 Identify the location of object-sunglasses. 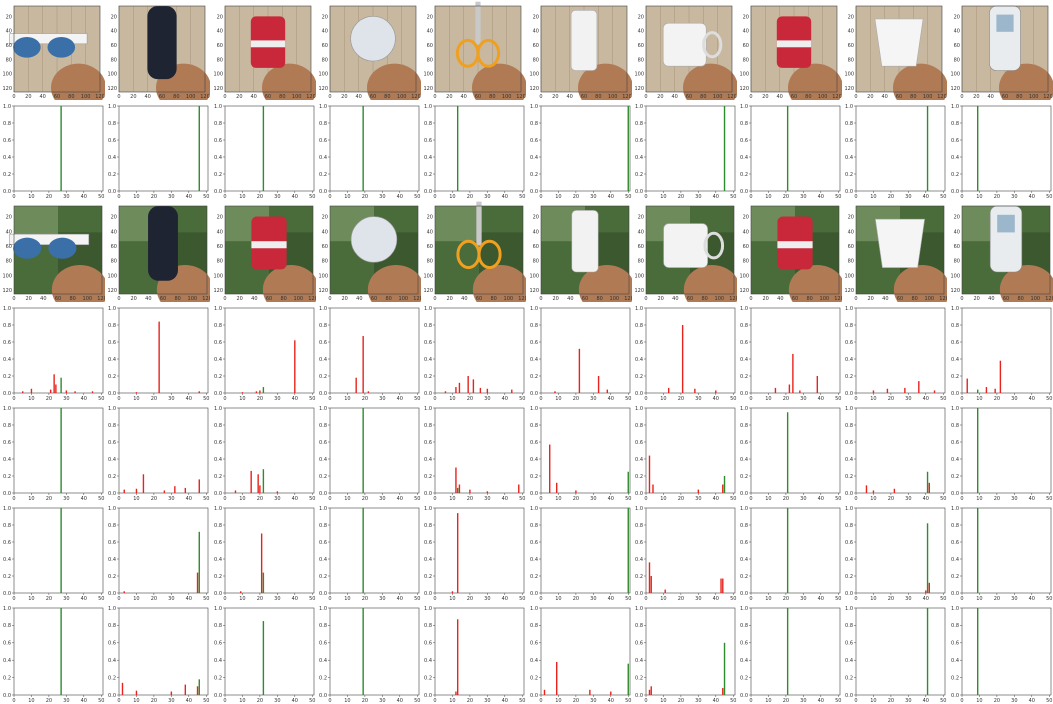
(57, 267).